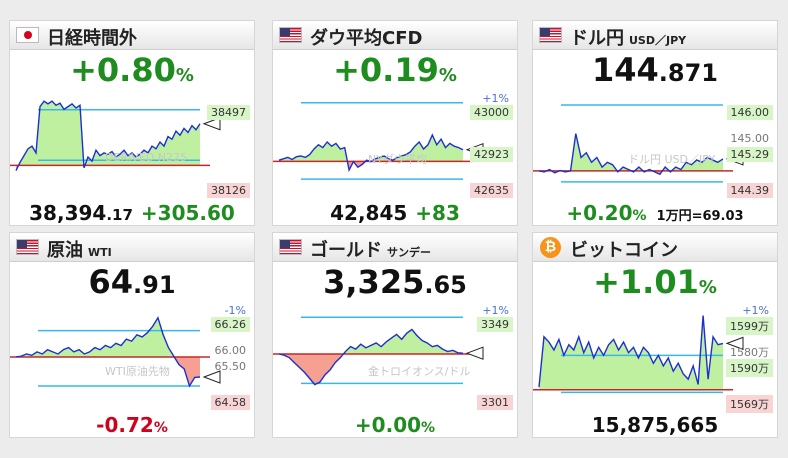  What do you see at coordinates (491, 190) in the screenshot?
I see `low-label: 42635` at bounding box center [491, 190].